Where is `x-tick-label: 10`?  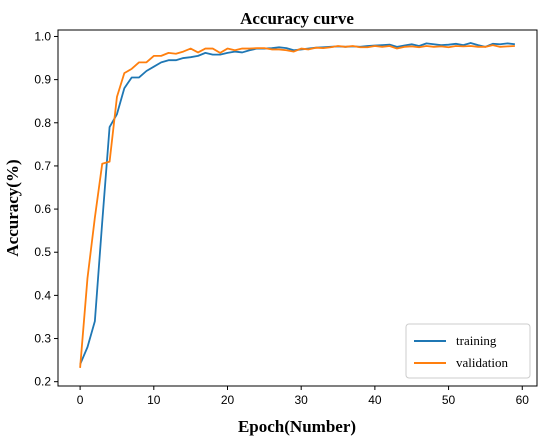 x-tick-label: 10 is located at coordinates (154, 400).